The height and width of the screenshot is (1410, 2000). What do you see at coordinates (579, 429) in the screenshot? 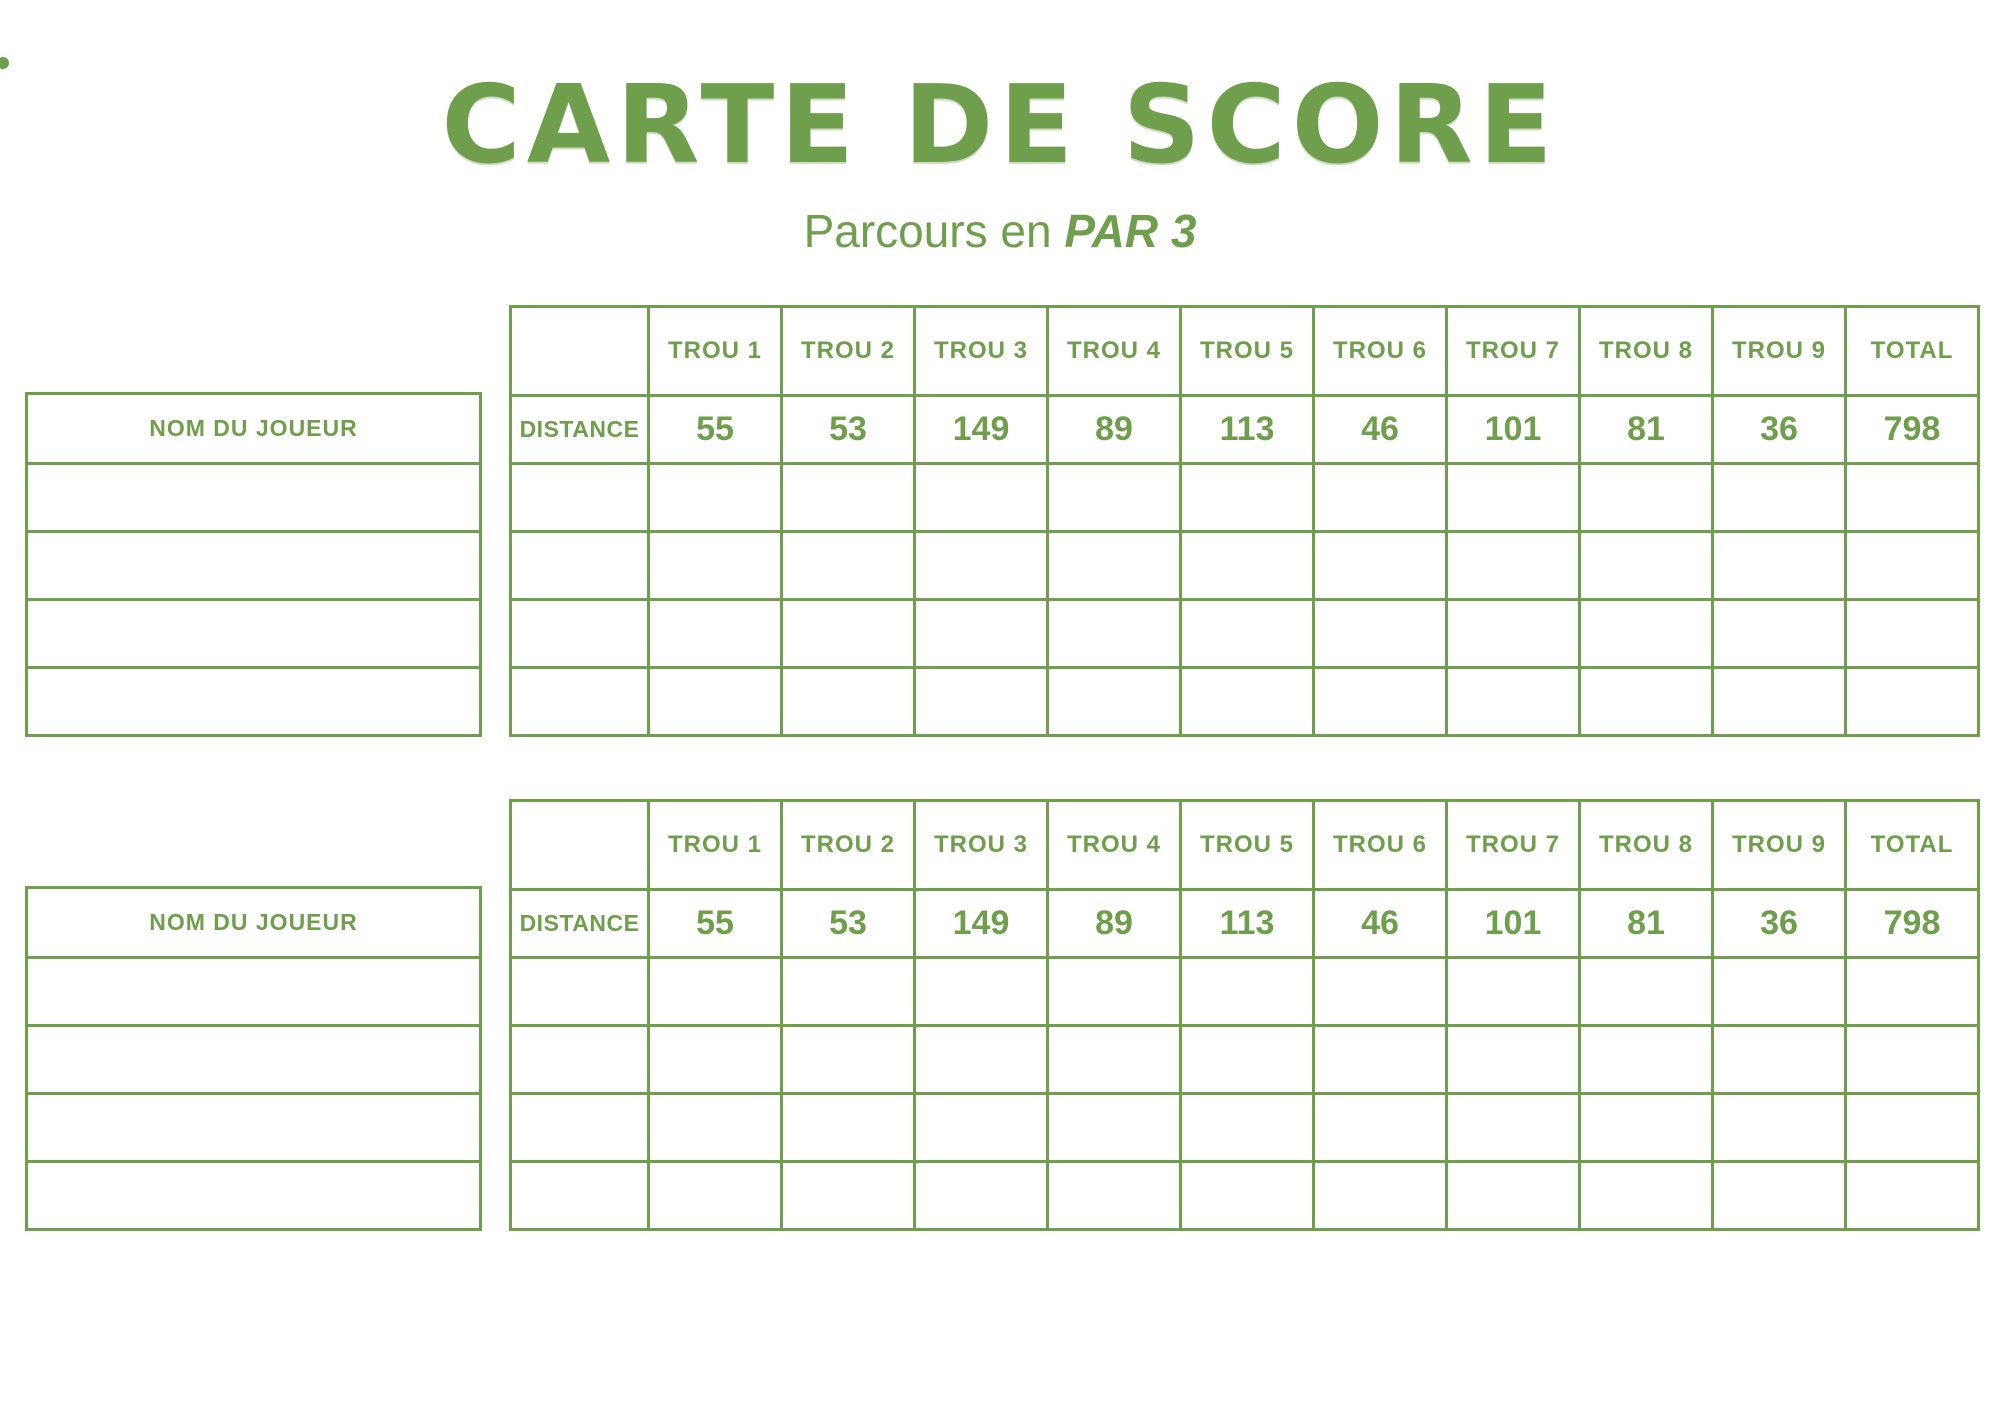
I see `distance-label-cell: DISTANCE` at bounding box center [579, 429].